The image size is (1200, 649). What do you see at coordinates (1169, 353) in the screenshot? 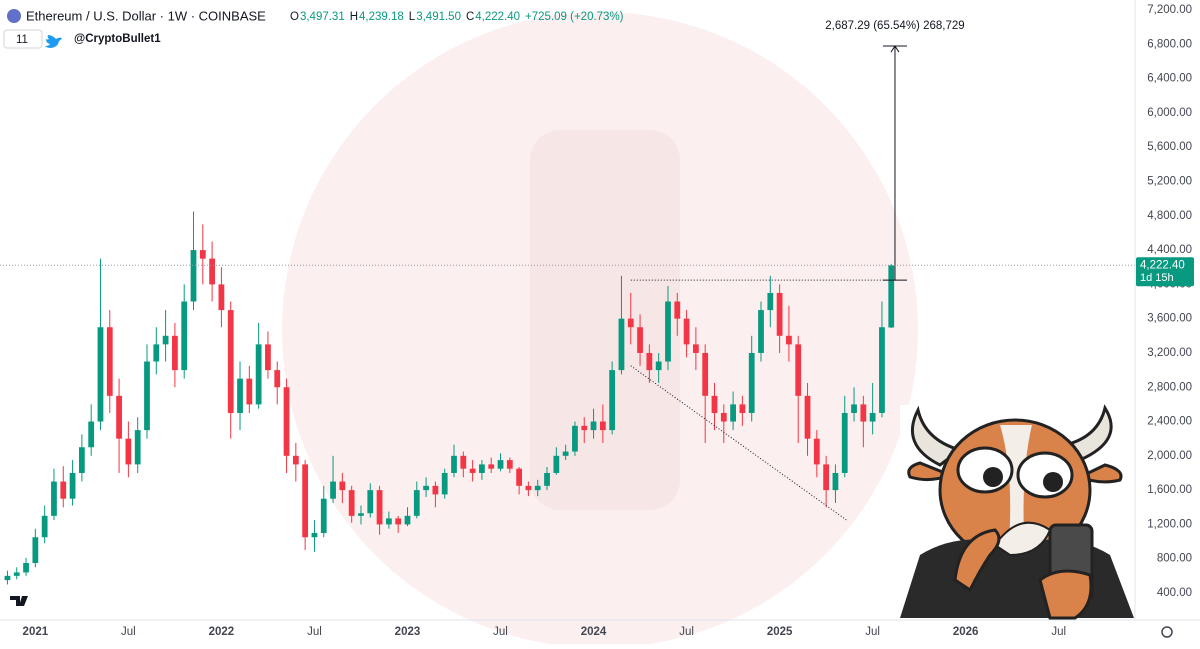
I see `y-tick-label: 3,200.00` at bounding box center [1169, 353].